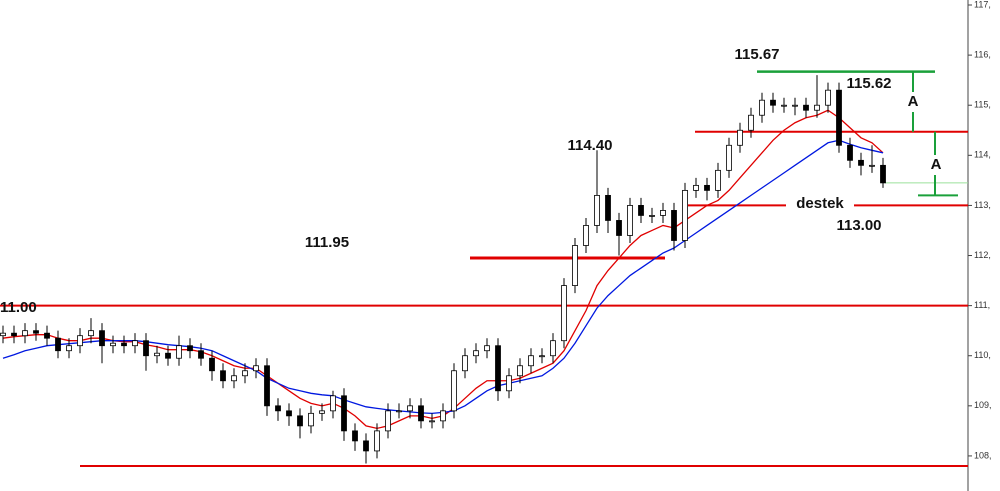  Describe the element at coordinates (982, 155) in the screenshot. I see `y-tick-label: 114,` at that location.